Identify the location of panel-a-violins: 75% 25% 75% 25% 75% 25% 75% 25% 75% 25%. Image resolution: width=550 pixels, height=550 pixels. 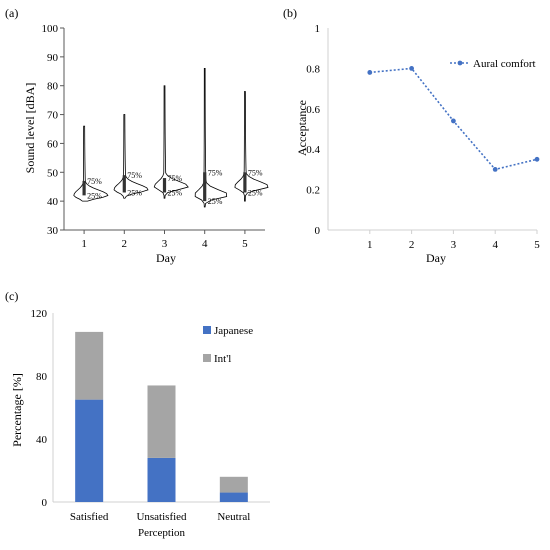
(171, 138).